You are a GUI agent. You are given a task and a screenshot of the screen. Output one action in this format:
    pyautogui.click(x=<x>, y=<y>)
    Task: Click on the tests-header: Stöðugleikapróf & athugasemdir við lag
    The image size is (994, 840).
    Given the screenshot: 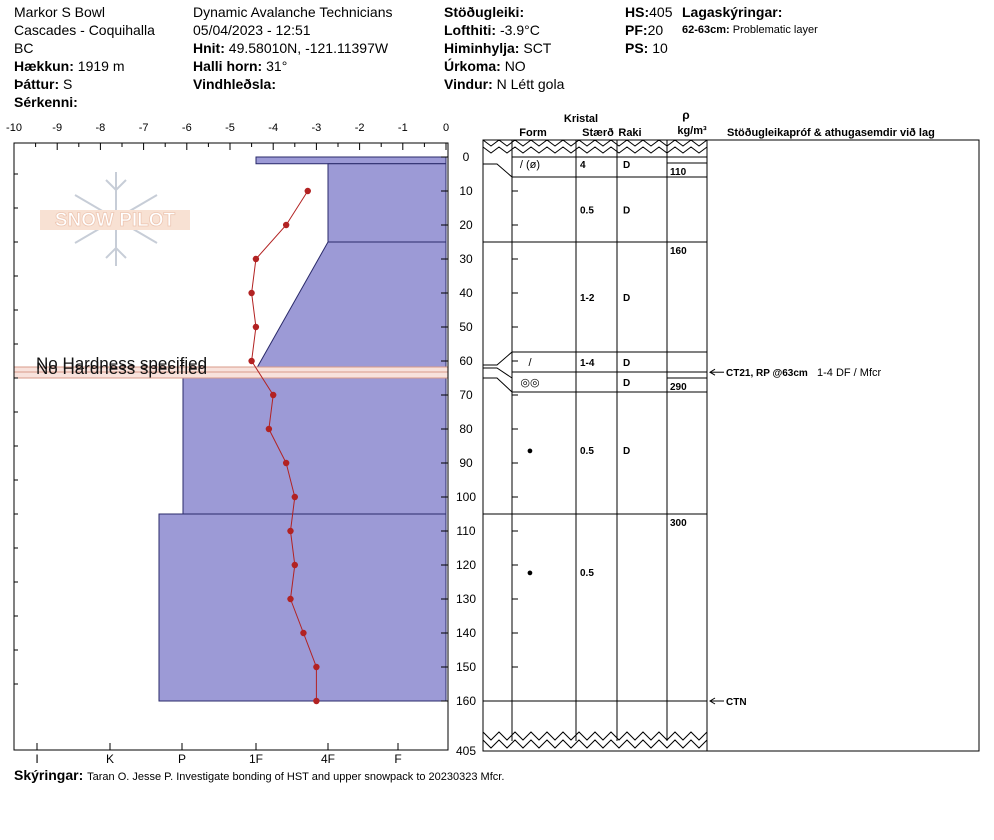 What is the action you would take?
    pyautogui.click(x=831, y=133)
    